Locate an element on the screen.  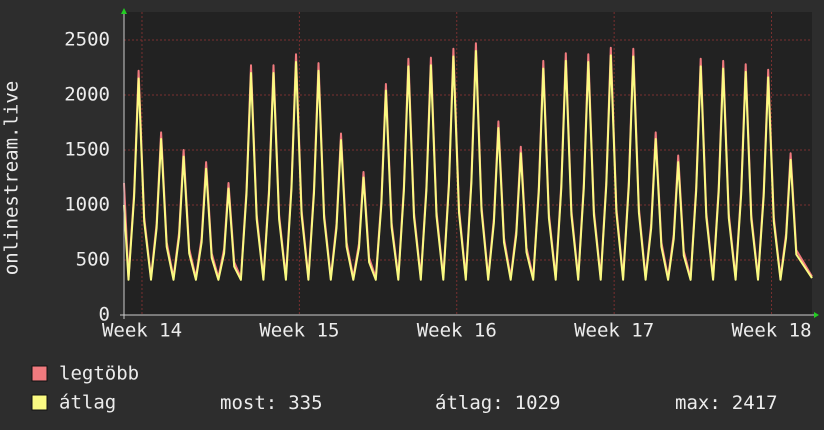
stat-value: 335 is located at coordinates (305, 403).